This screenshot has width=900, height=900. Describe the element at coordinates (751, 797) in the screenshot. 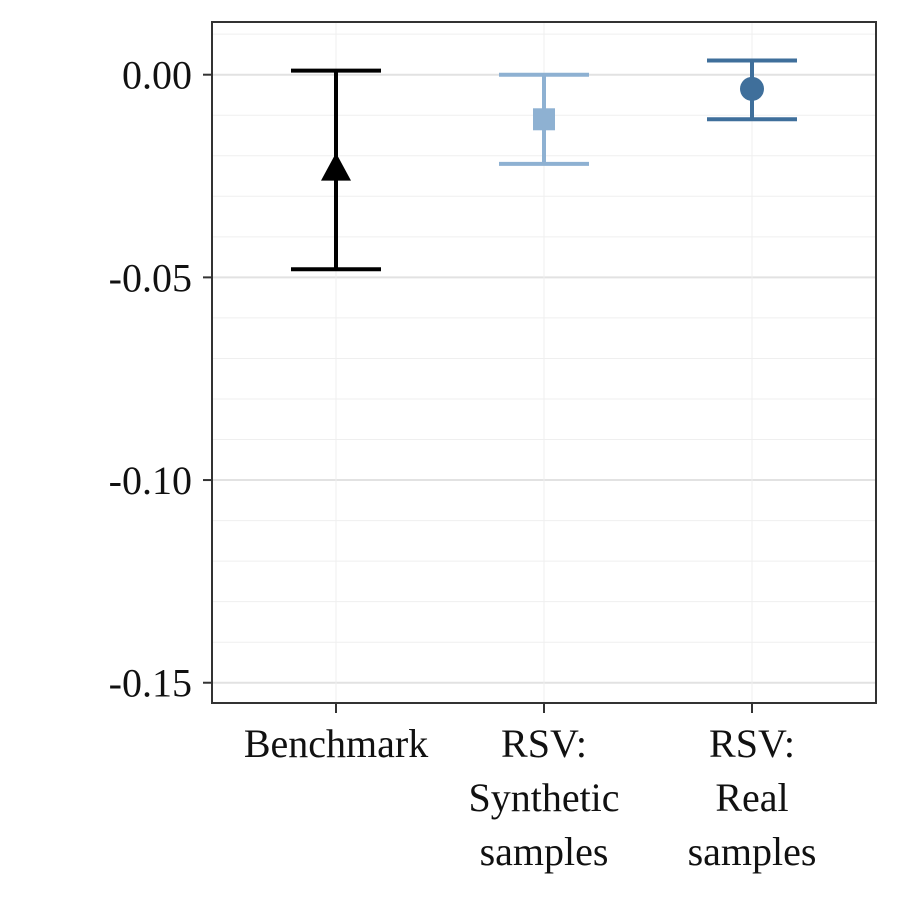

I see `x-tick-label: Real` at that location.